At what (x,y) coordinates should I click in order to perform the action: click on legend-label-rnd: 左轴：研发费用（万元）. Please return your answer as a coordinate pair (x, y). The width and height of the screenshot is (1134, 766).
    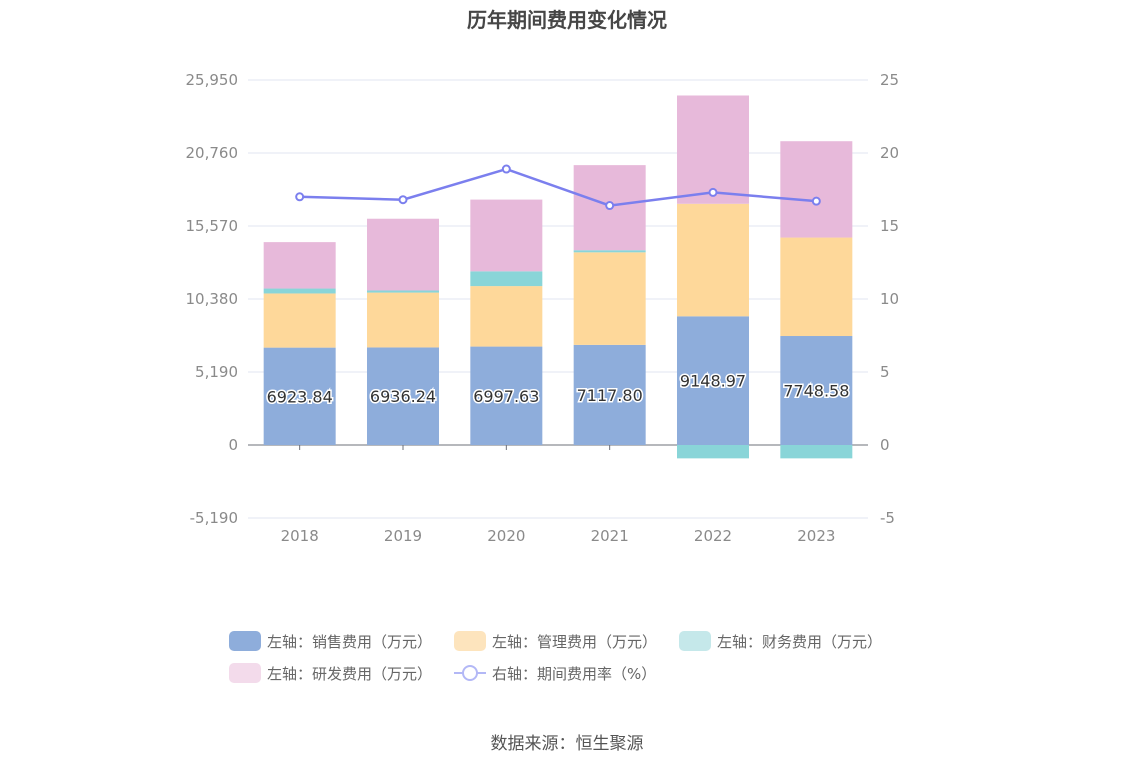
    Looking at the image, I should click on (350, 673).